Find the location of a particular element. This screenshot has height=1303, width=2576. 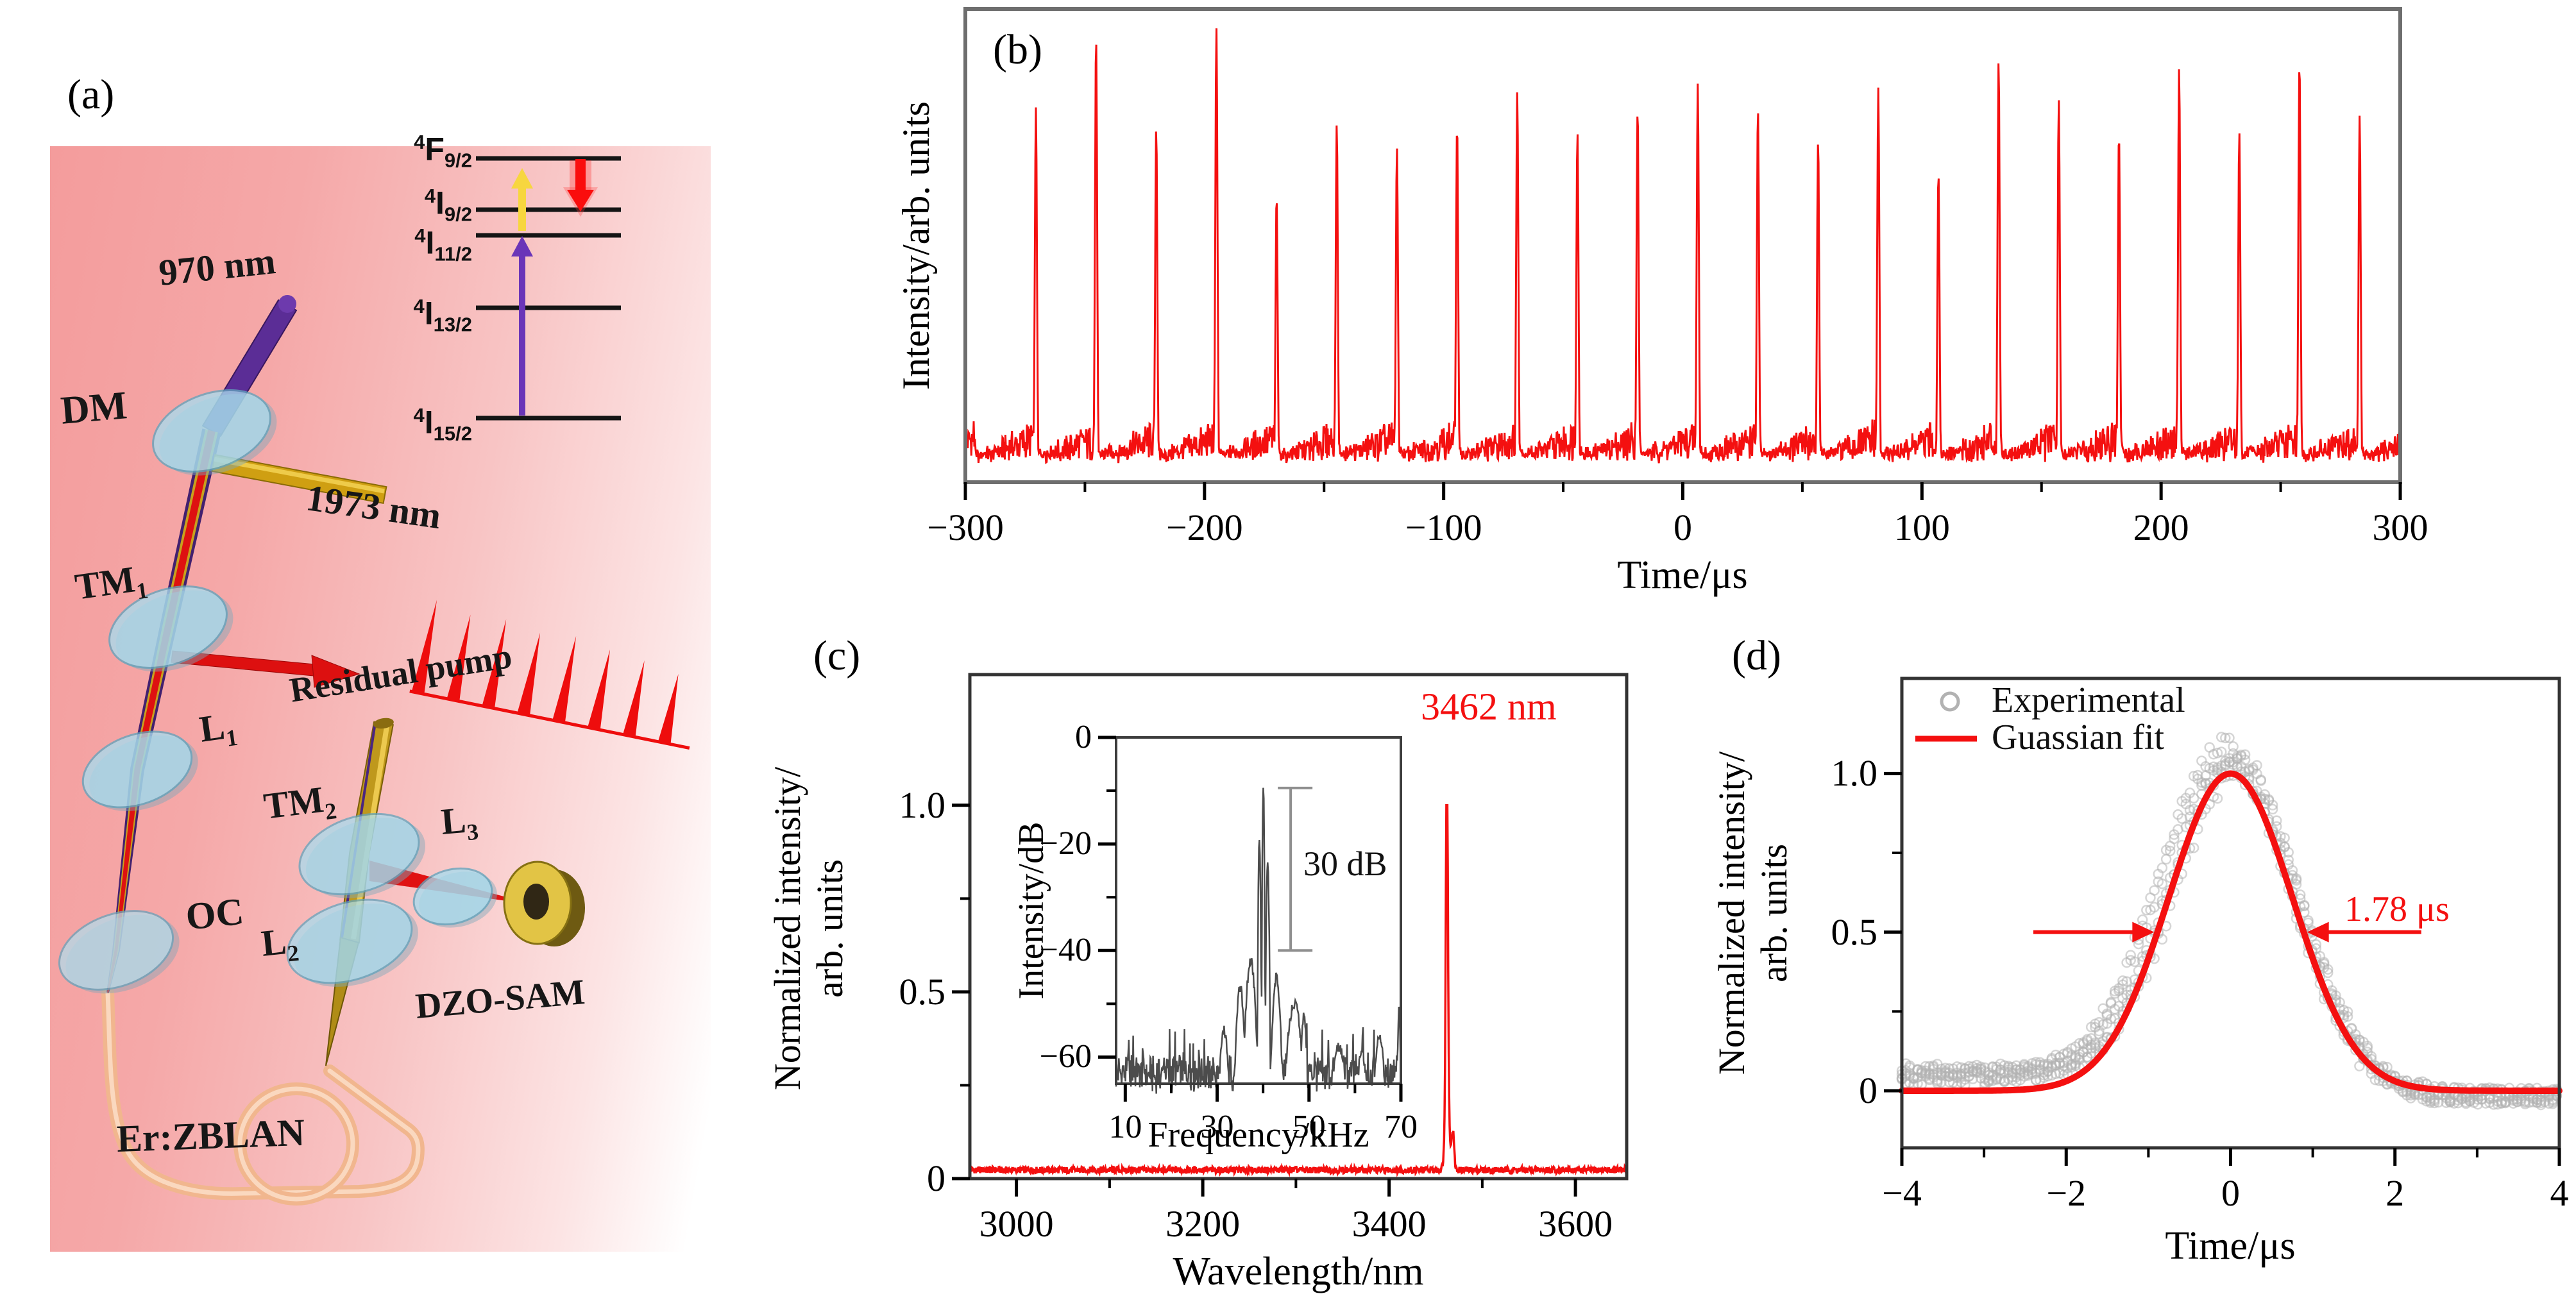

c-spectrum-series is located at coordinates (1298, 991).